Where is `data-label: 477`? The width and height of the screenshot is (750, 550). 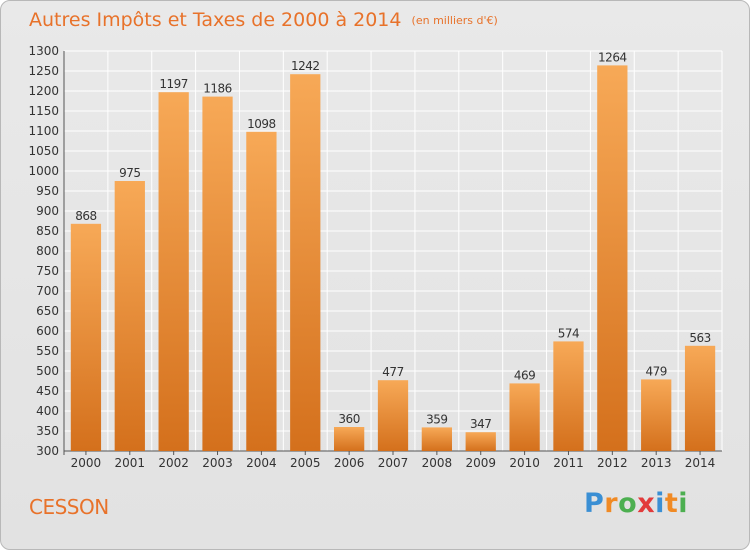 data-label: 477 is located at coordinates (392, 372).